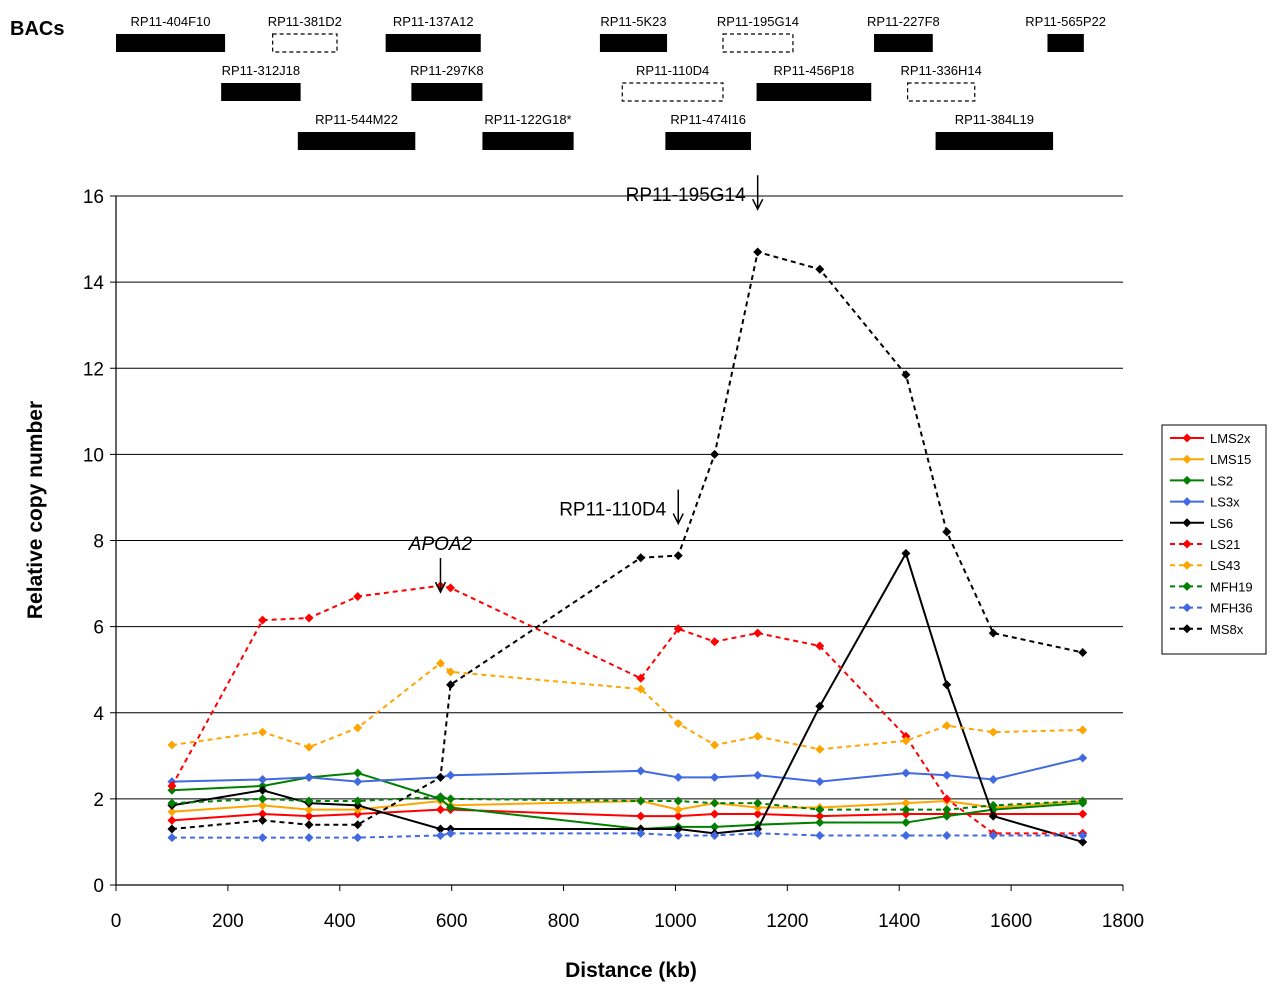 The height and width of the screenshot is (988, 1272). What do you see at coordinates (627, 770) in the screenshot?
I see `series-ls3x` at bounding box center [627, 770].